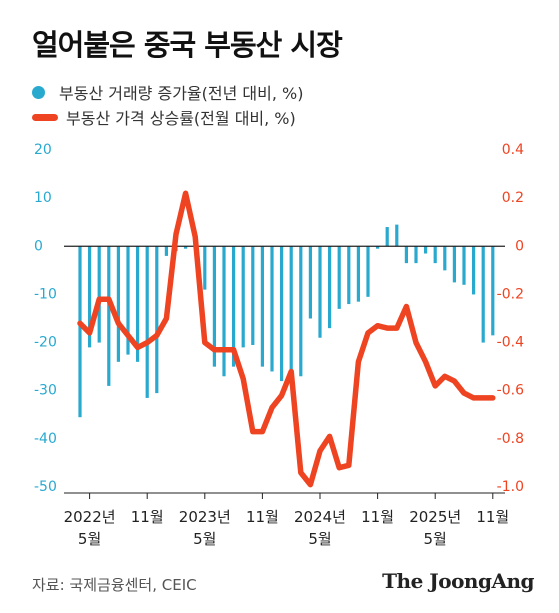 The image size is (559, 613). I want to click on legend-item-volume: 부동산 거래량 증가율(전년 대비, %), so click(167, 92).